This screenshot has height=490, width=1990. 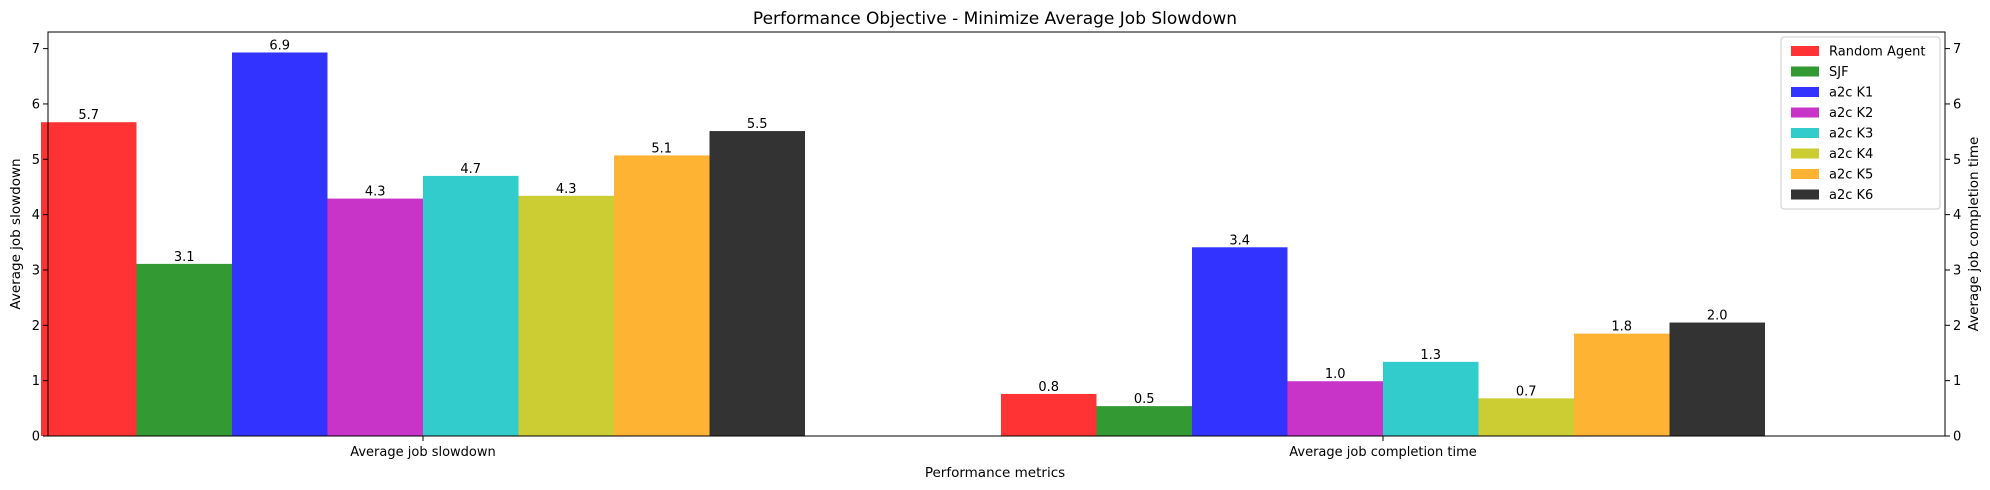 I want to click on bar-value-label: 4.7, so click(x=470, y=169).